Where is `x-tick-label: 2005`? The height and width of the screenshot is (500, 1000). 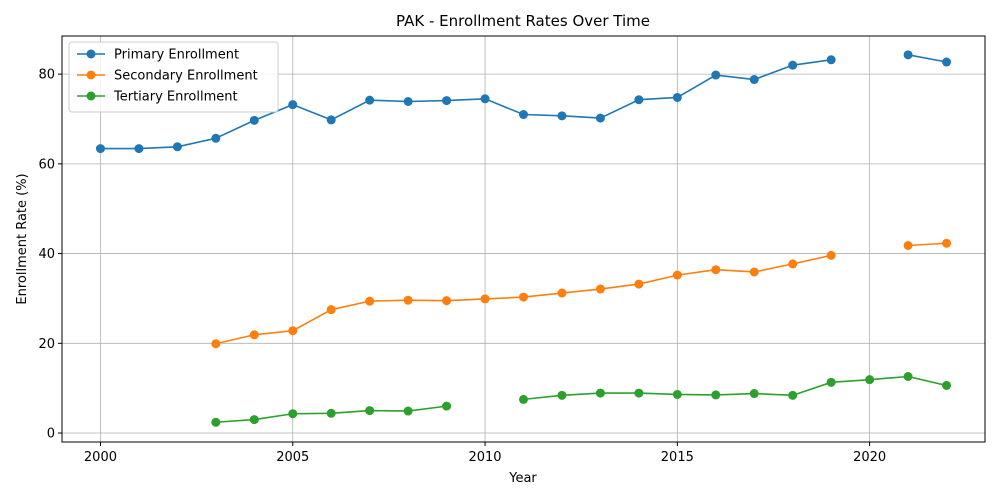 x-tick-label: 2005 is located at coordinates (292, 457).